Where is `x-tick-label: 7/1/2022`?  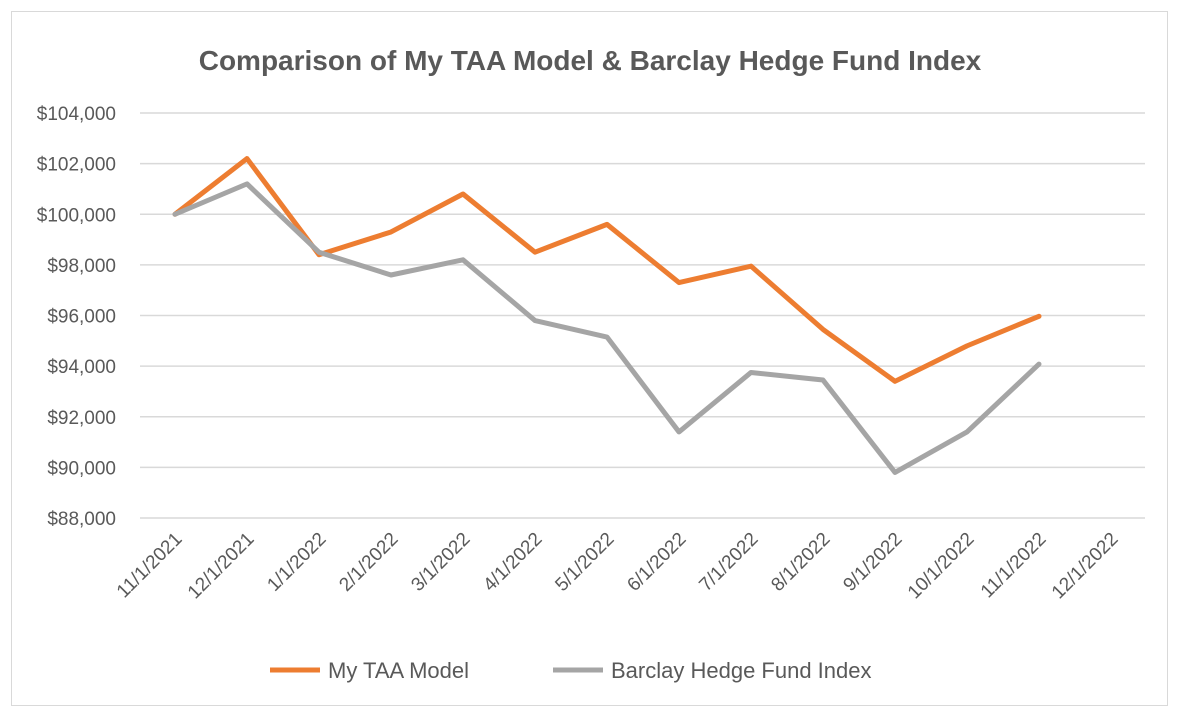
x-tick-label: 7/1/2022 is located at coordinates (728, 562).